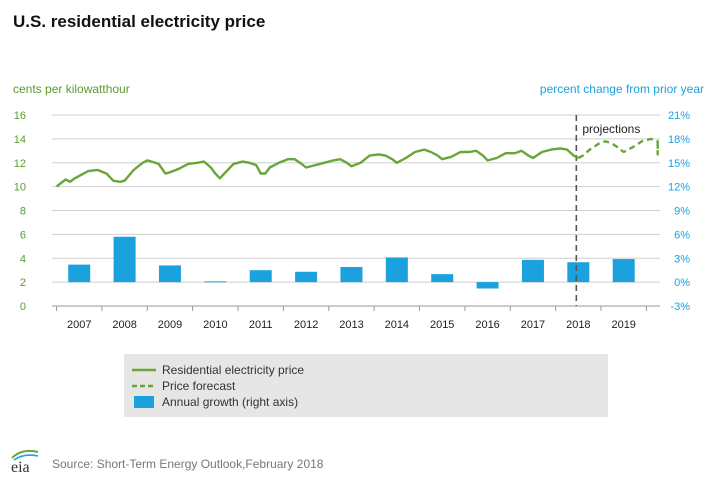 The width and height of the screenshot is (720, 481). What do you see at coordinates (682, 212) in the screenshot?
I see `right-tick-label: 9%` at bounding box center [682, 212].